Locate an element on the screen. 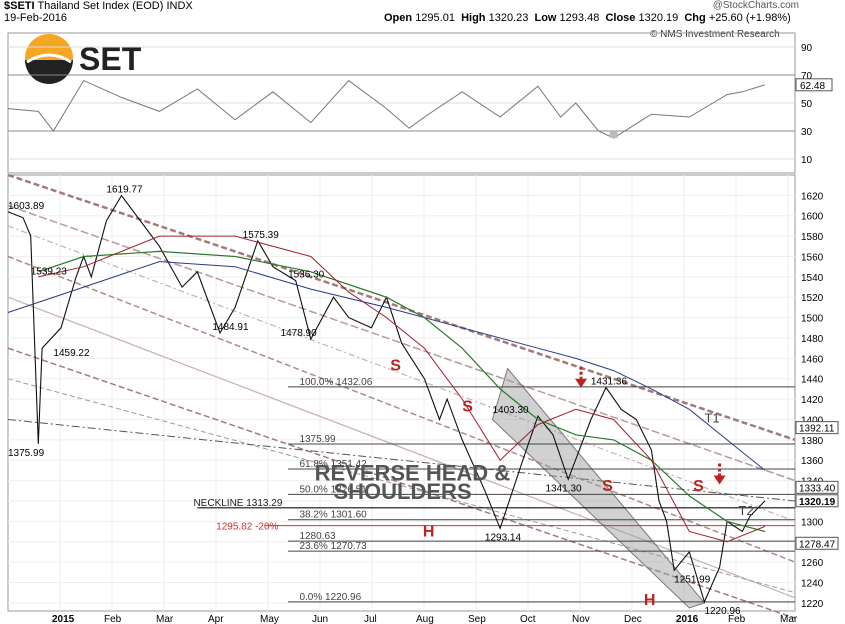  price-tick-label: 1620 is located at coordinates (812, 196).